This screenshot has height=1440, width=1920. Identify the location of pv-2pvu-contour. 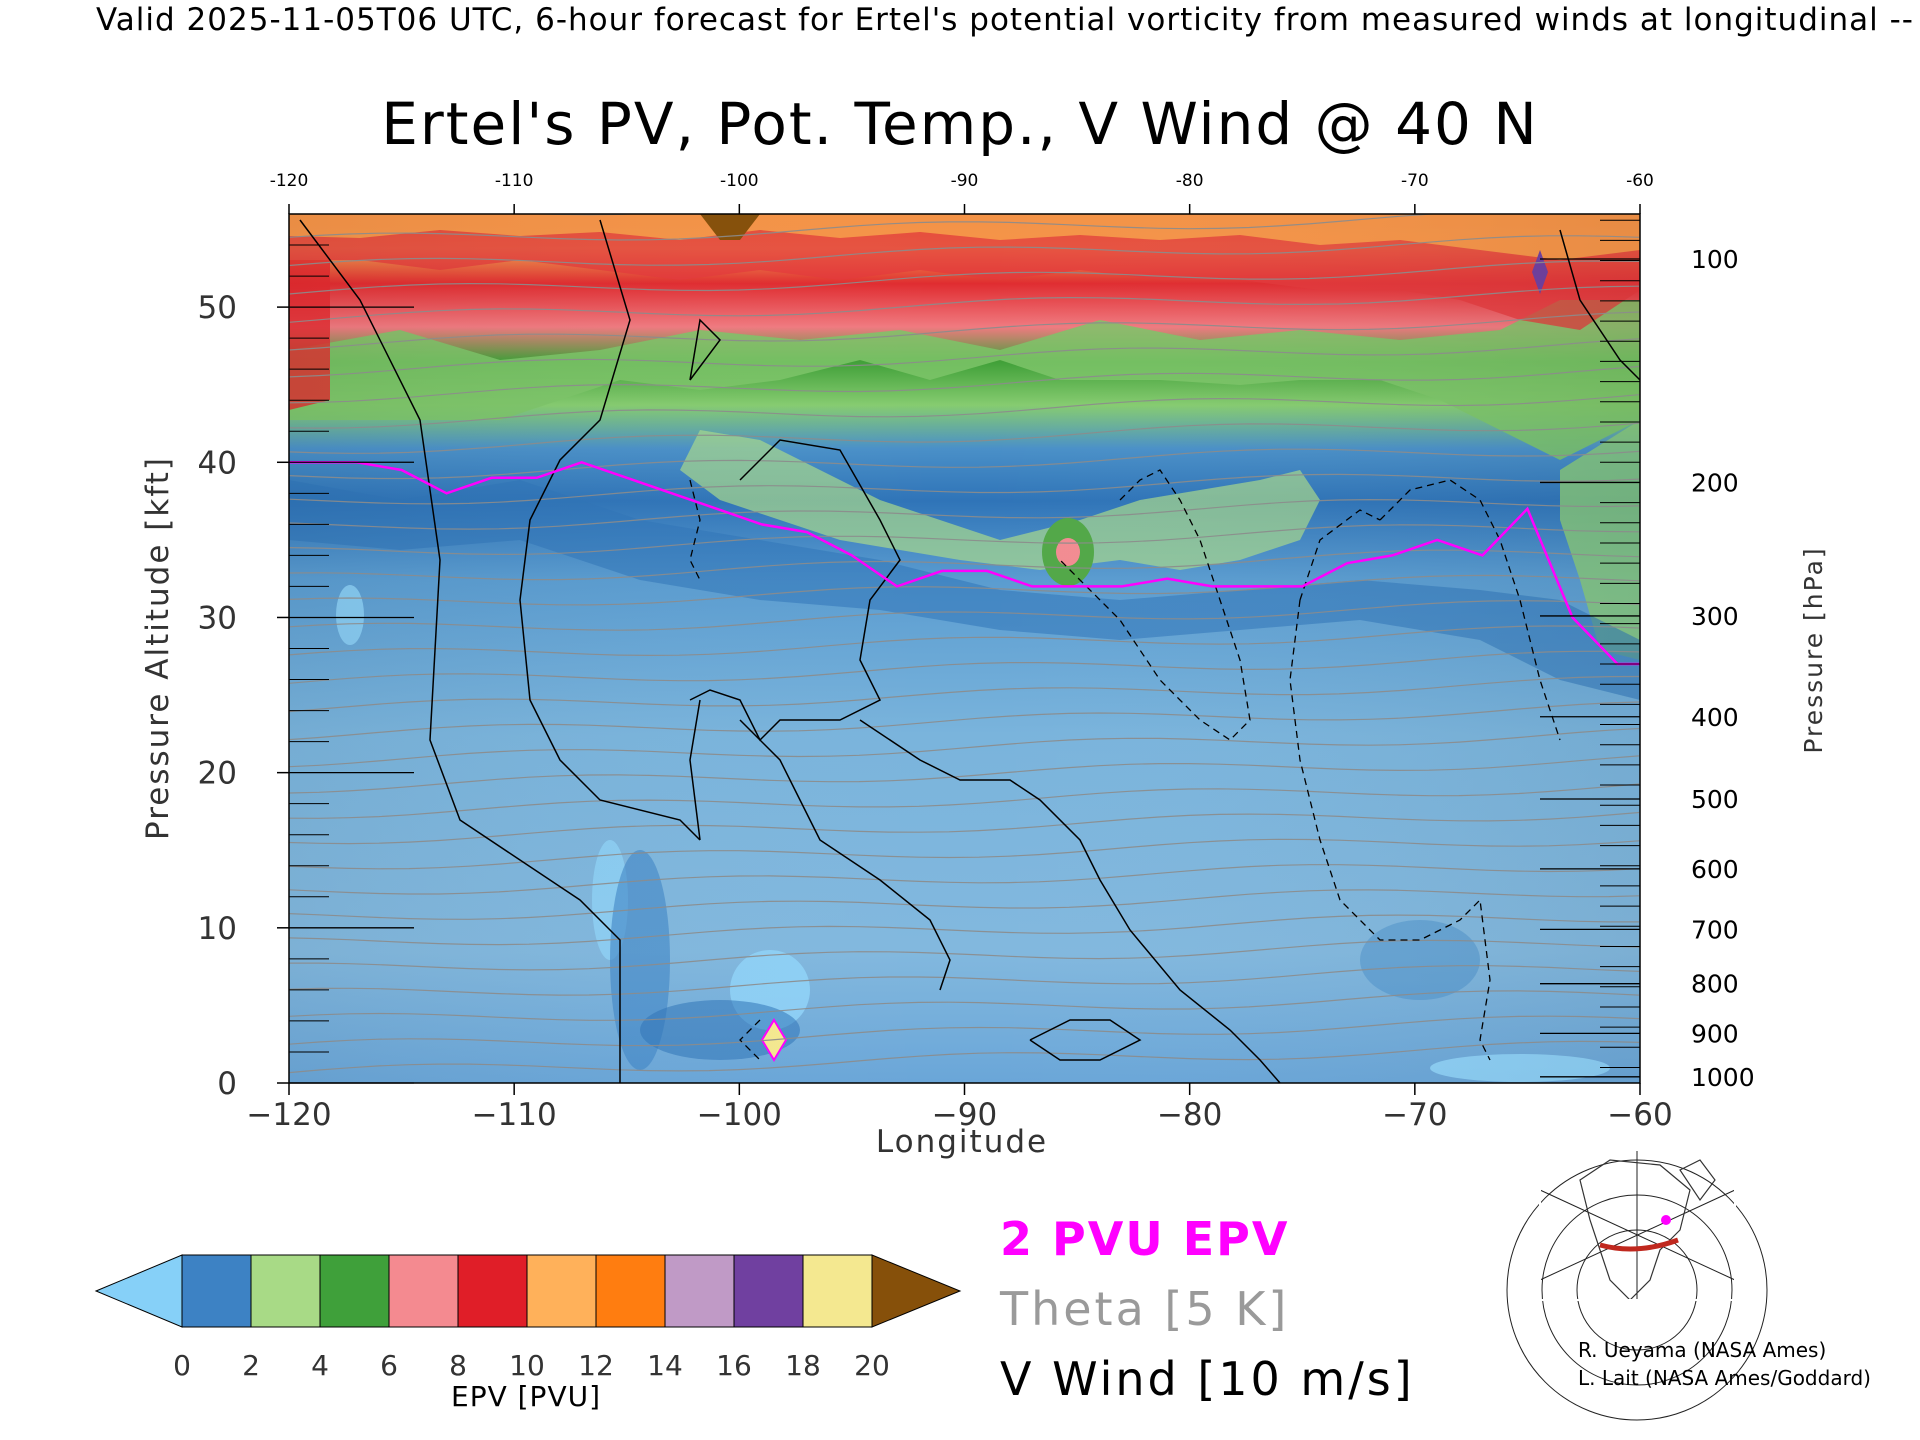
(964, 563).